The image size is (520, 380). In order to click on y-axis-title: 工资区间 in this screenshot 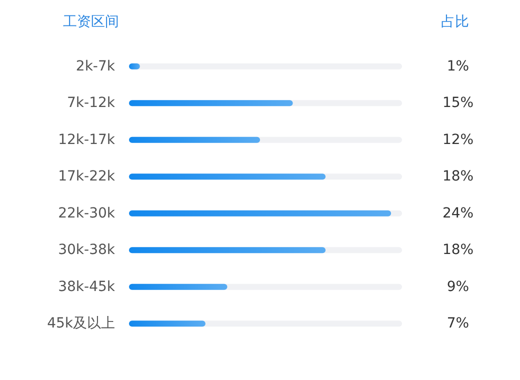, I will do `click(91, 22)`.